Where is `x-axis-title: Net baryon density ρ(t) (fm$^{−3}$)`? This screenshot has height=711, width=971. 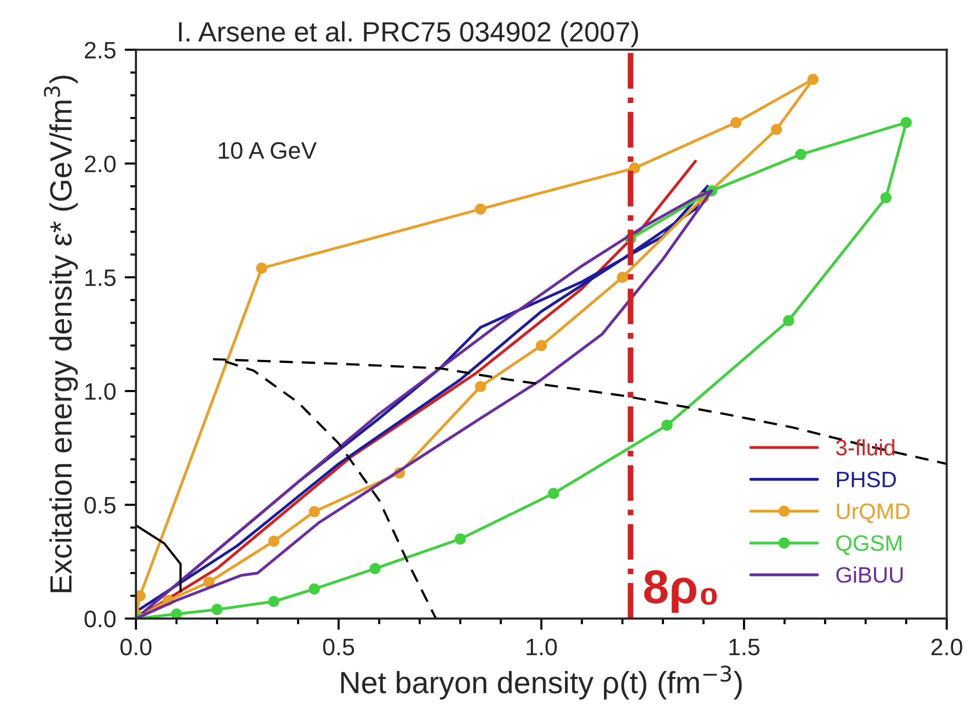 x-axis-title: Net baryon density ρ(t) (fm$^{−3}$) is located at coordinates (541, 683).